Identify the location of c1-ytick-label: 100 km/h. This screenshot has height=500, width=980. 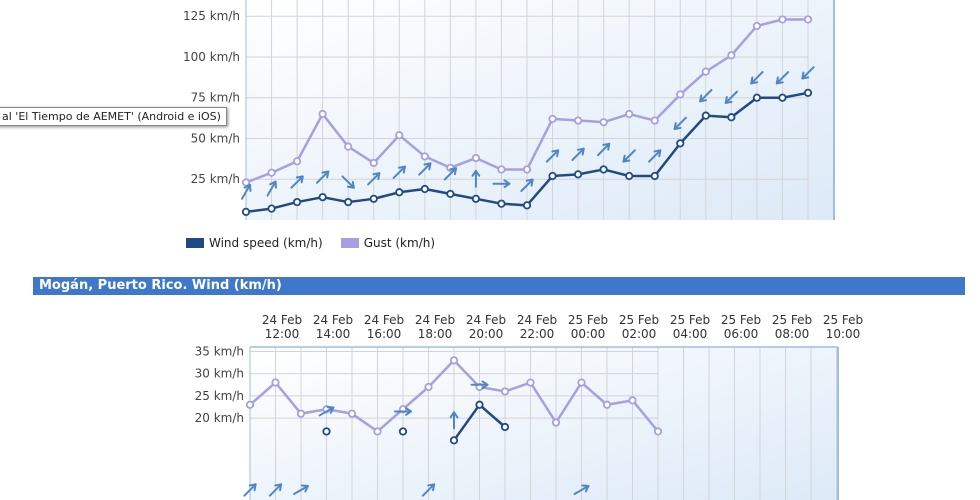
(211, 57).